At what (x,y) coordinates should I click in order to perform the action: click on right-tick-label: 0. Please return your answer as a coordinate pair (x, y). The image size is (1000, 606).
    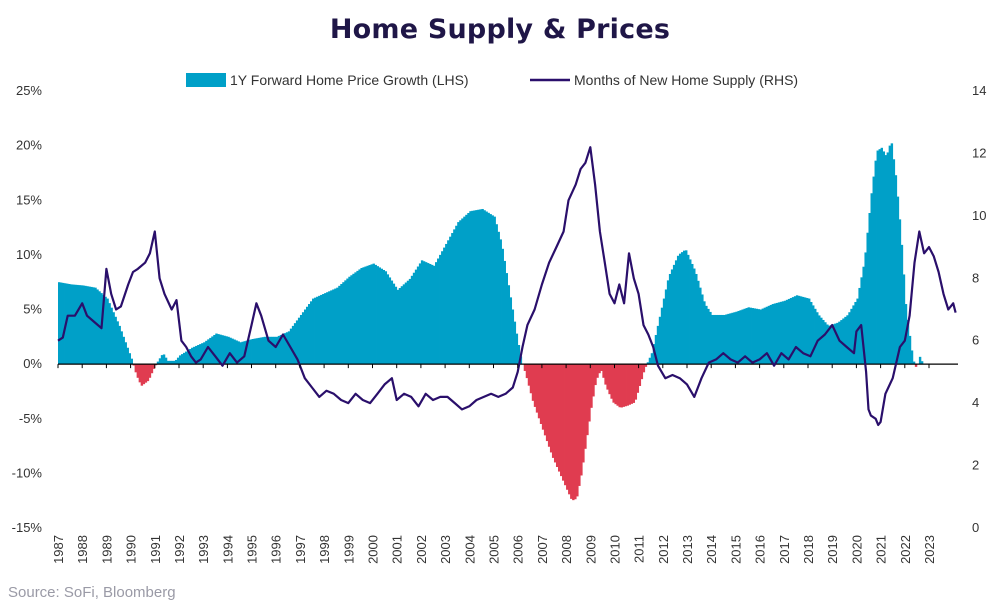
    Looking at the image, I should click on (975, 527).